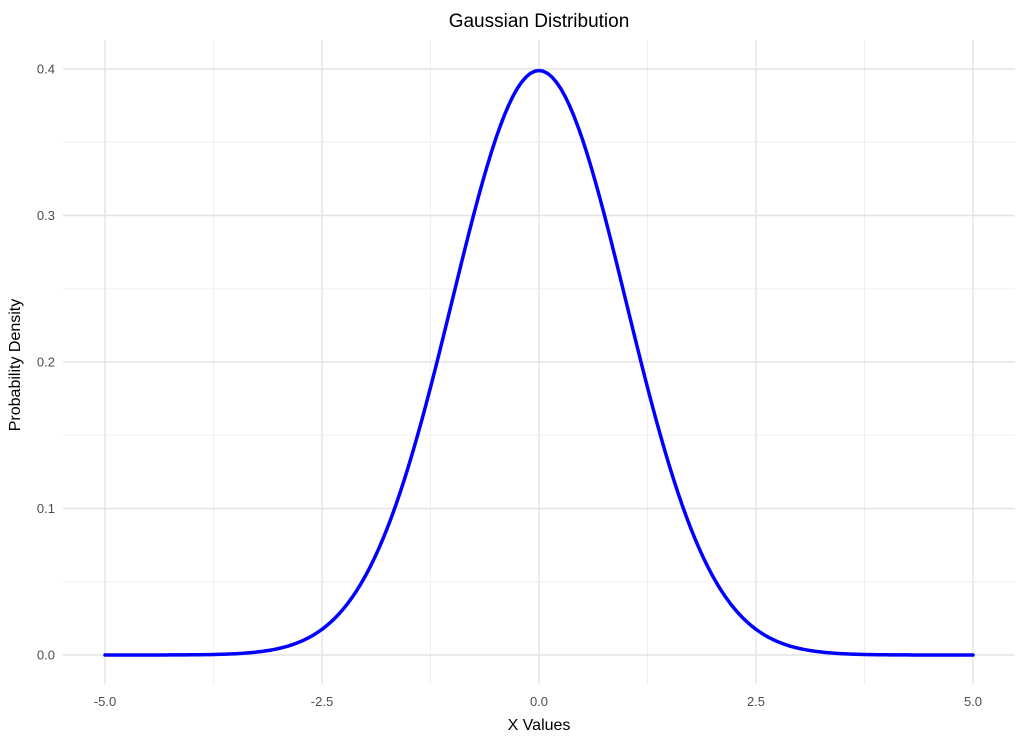  I want to click on x-tick-label: -2.5, so click(322, 701).